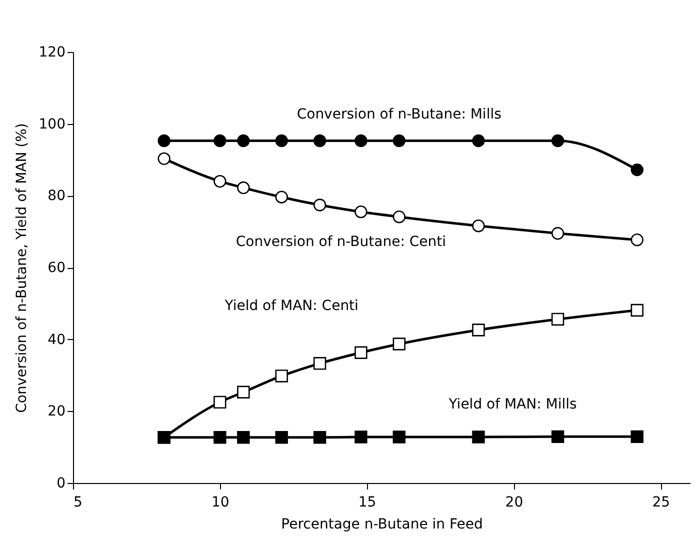  What do you see at coordinates (57, 340) in the screenshot?
I see `y-tick-label: 40` at bounding box center [57, 340].